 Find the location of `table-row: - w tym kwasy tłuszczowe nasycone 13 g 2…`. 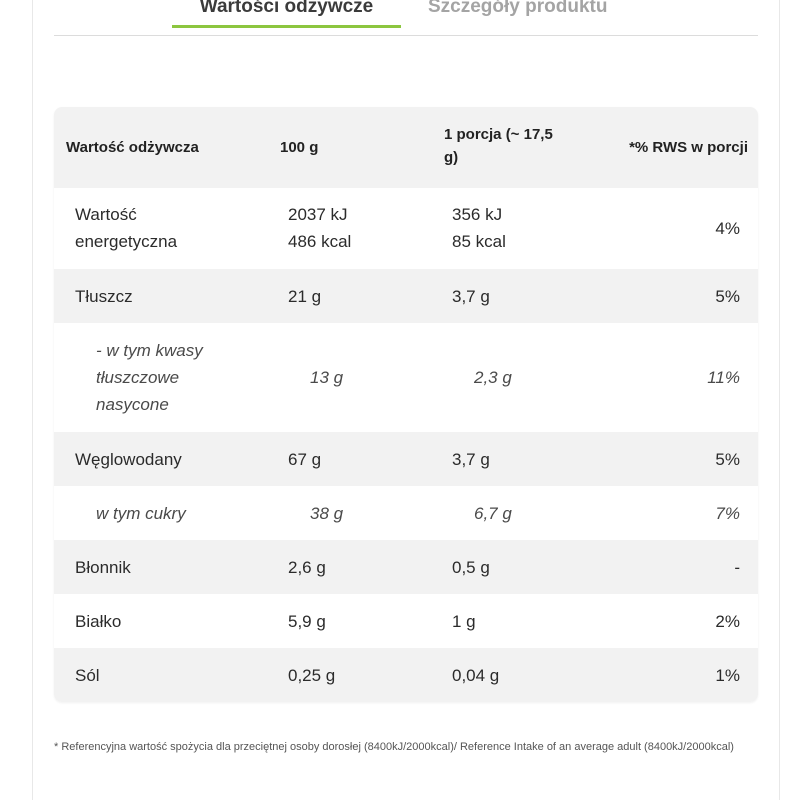

table-row: - w tym kwasy tłuszczowe nasycone 13 g 2… is located at coordinates (406, 377).